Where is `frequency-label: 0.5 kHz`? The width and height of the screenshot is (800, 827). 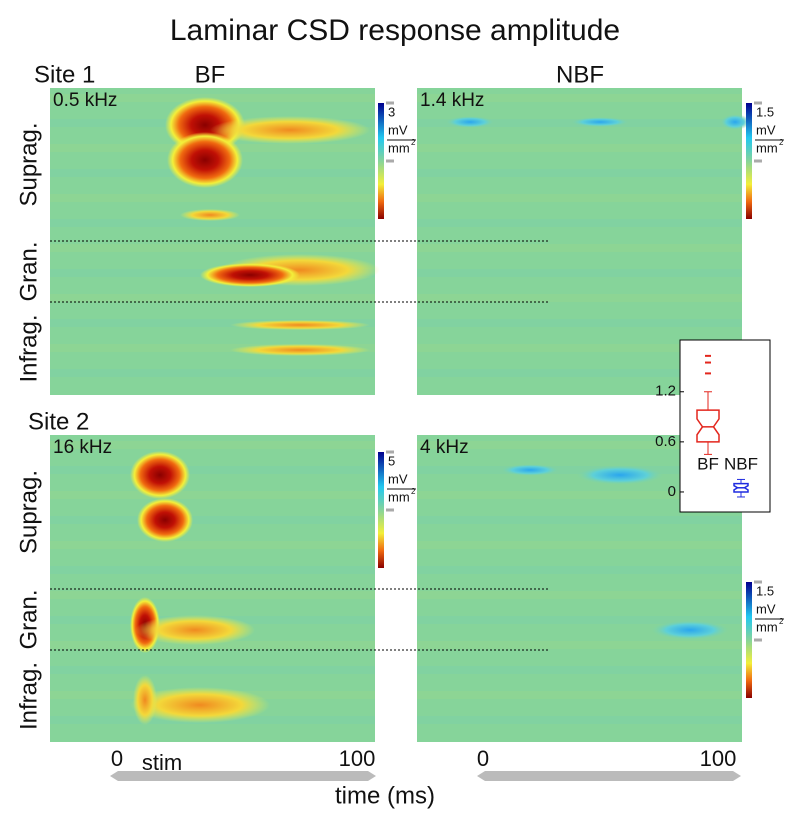
frequency-label: 0.5 kHz is located at coordinates (85, 100).